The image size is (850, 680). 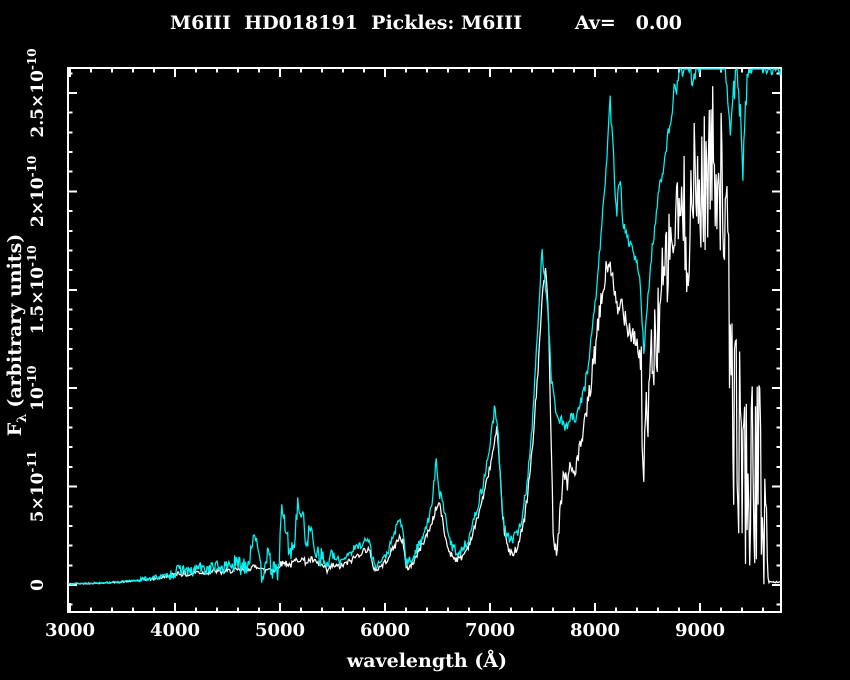 What do you see at coordinates (22, 418) in the screenshot?
I see `y-axis-label-subscript: λ` at bounding box center [22, 418].